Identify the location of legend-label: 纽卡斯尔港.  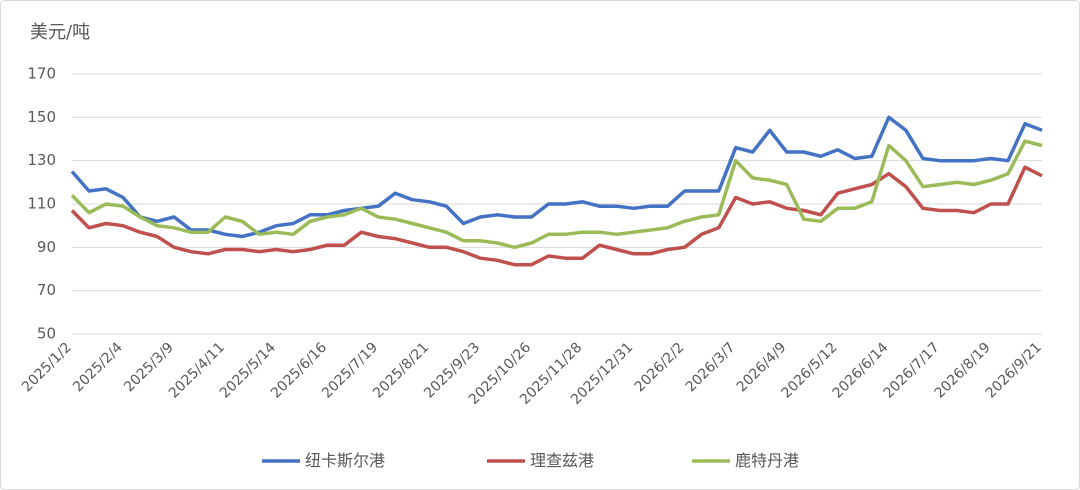
(345, 460).